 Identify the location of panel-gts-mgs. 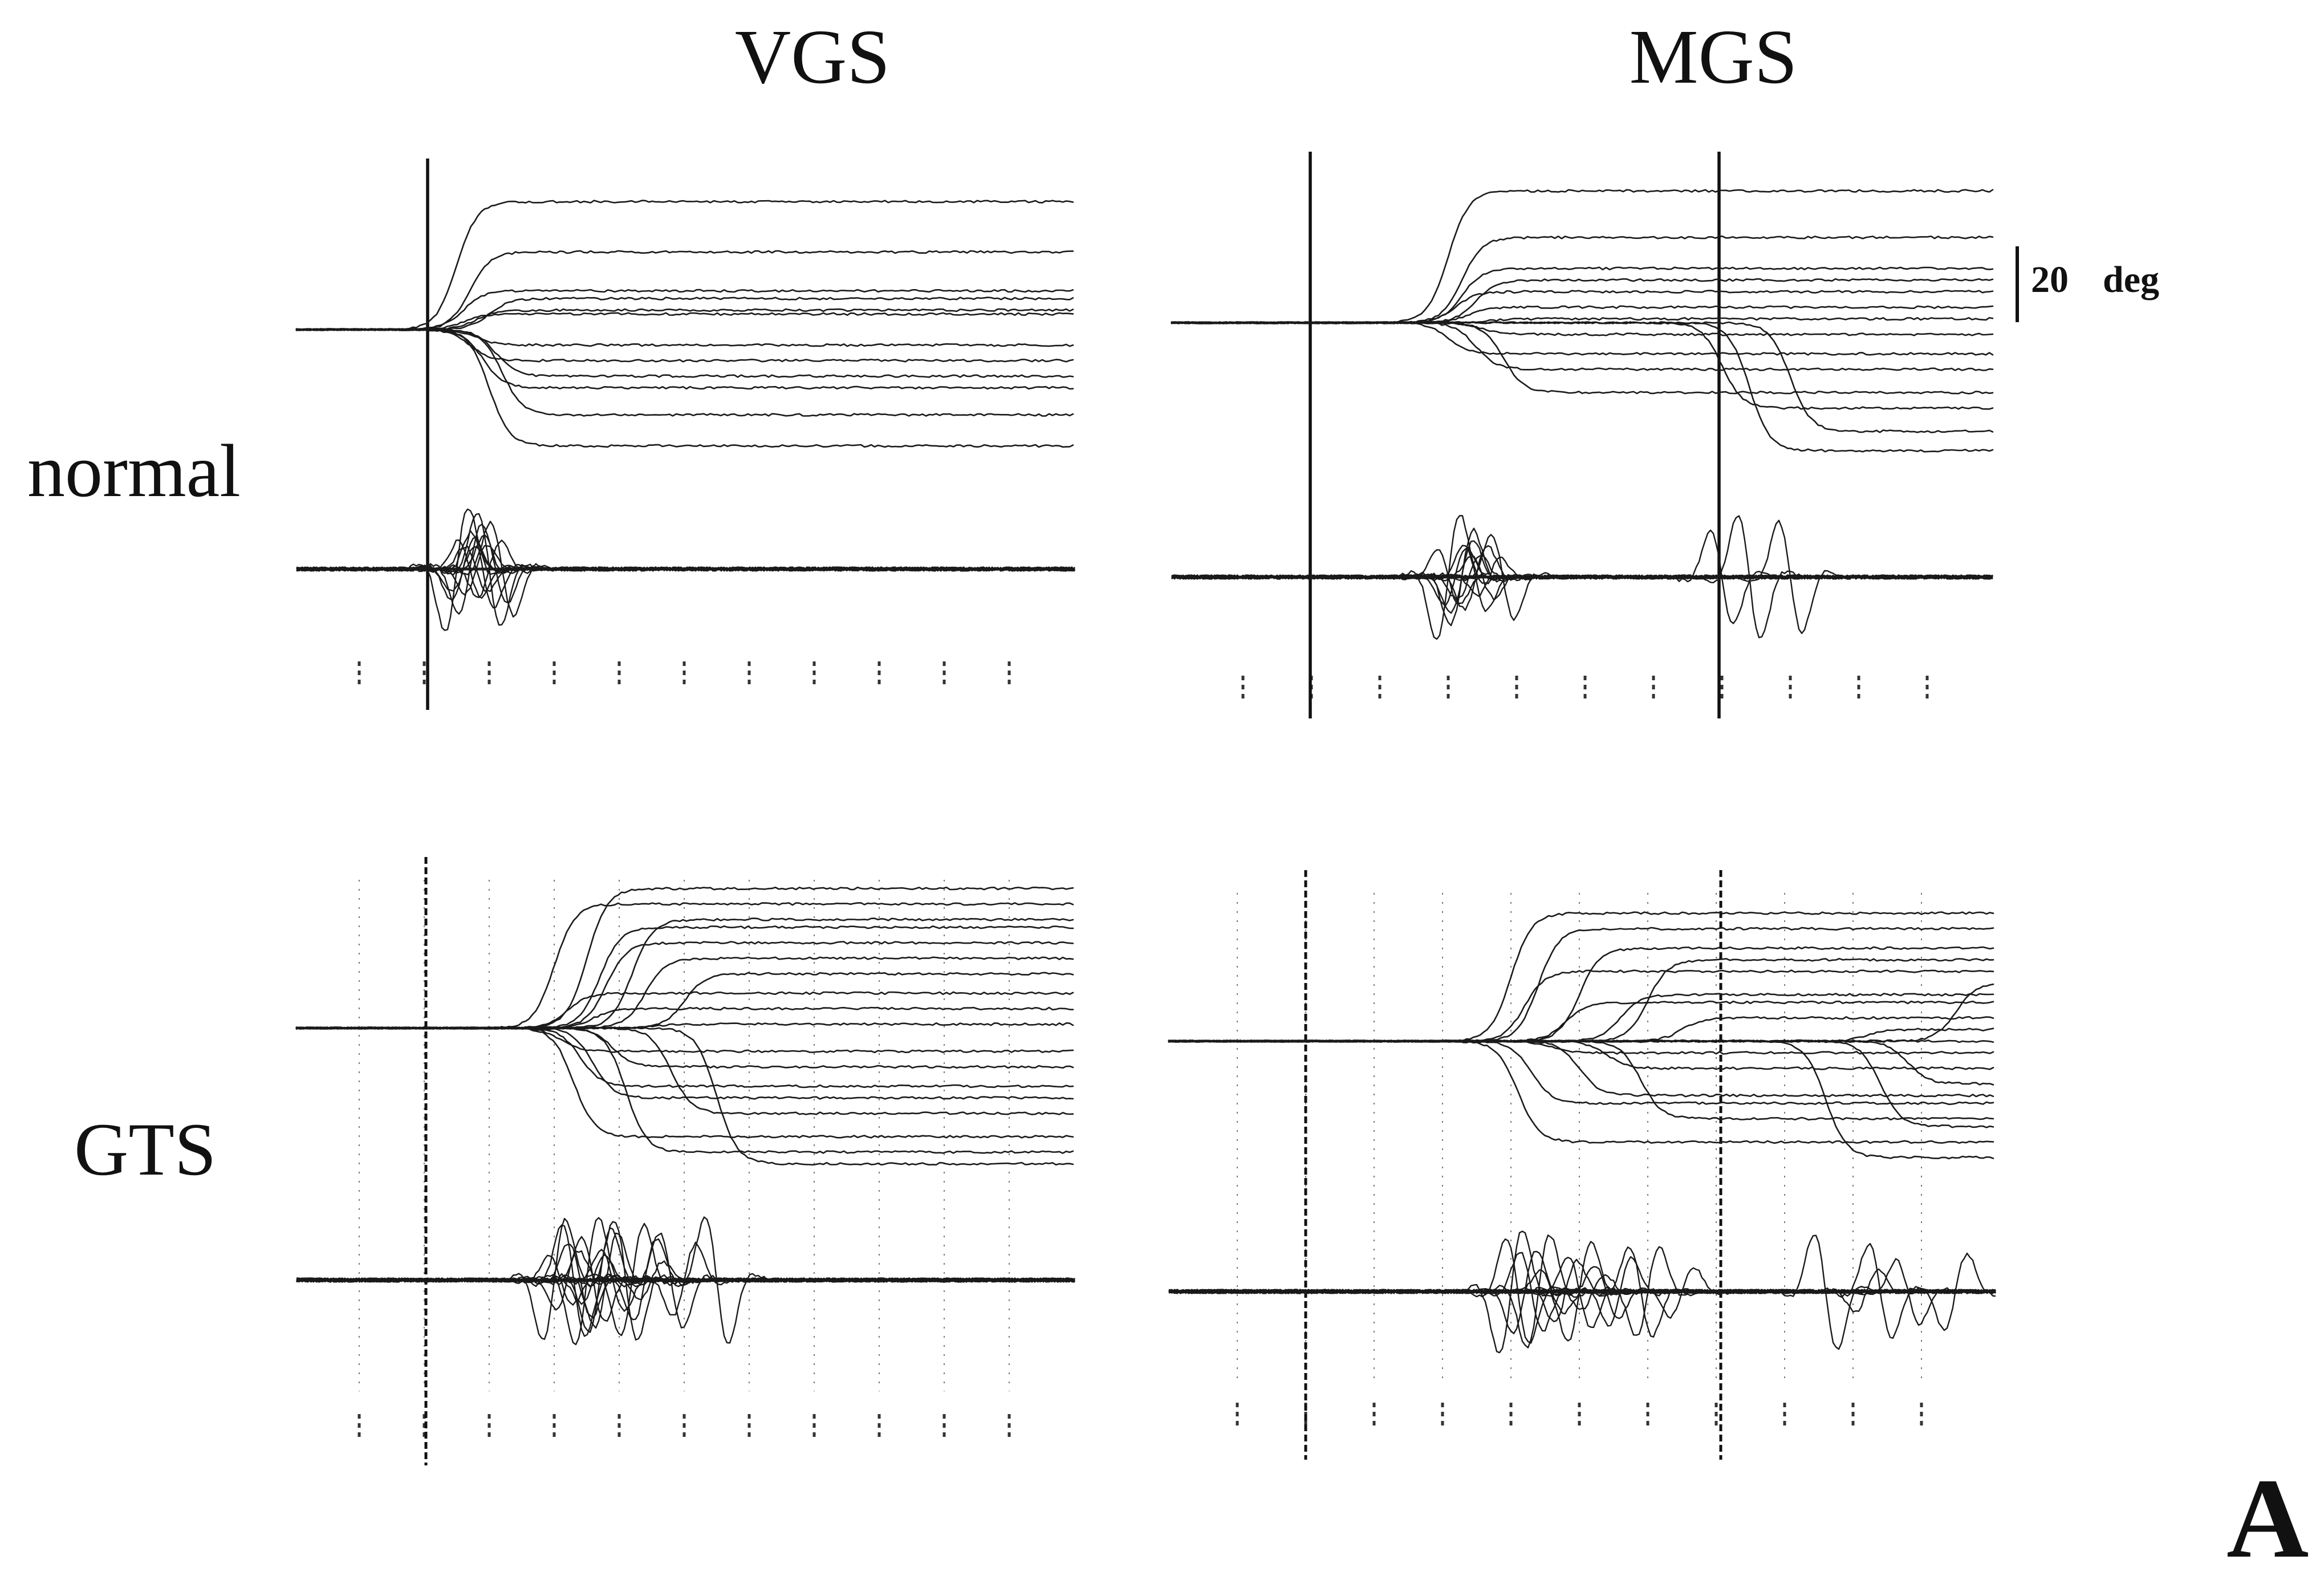
(1582, 1165).